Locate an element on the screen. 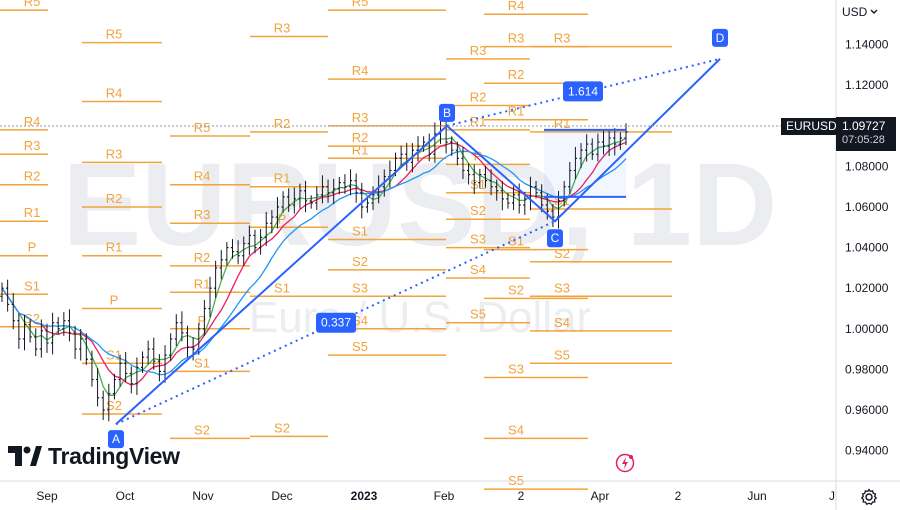 This screenshot has width=900, height=510. time-tick-label: 2023 is located at coordinates (364, 496).